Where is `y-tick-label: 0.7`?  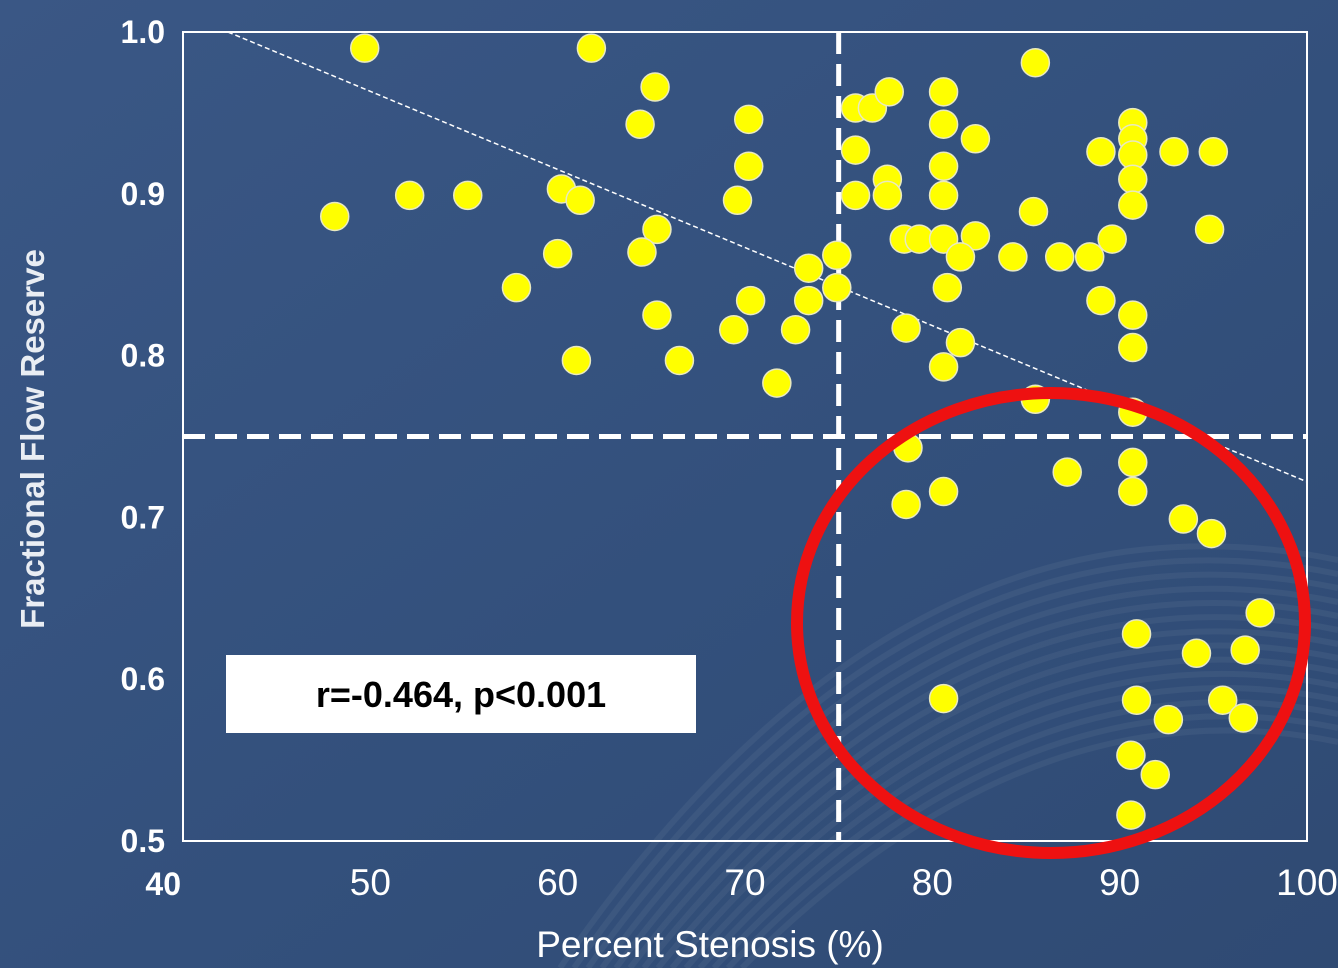 y-tick-label: 0.7 is located at coordinates (143, 517).